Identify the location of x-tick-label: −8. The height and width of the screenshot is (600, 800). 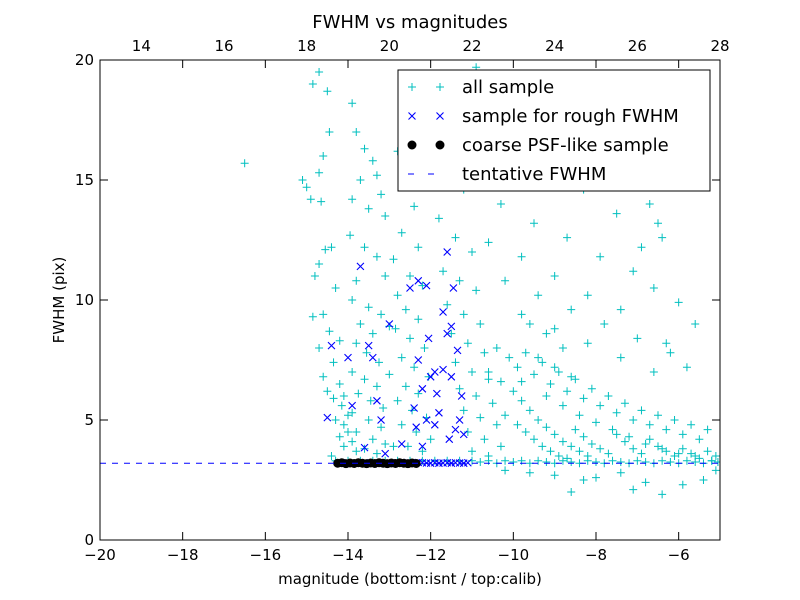
(596, 555).